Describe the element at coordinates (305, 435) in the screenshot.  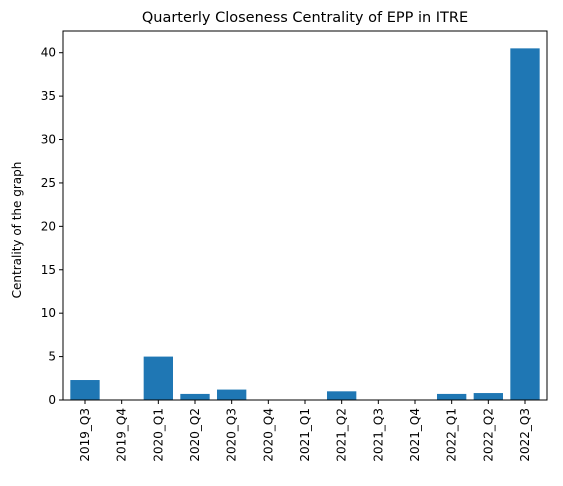
I see `x-tick-label: 2021_Q1` at that location.